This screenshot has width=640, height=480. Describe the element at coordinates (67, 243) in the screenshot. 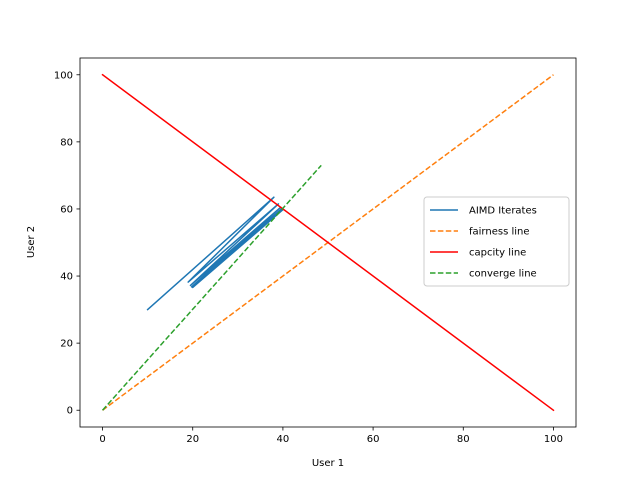

I see `y-axis: 0 20 40 60 80 100` at that location.